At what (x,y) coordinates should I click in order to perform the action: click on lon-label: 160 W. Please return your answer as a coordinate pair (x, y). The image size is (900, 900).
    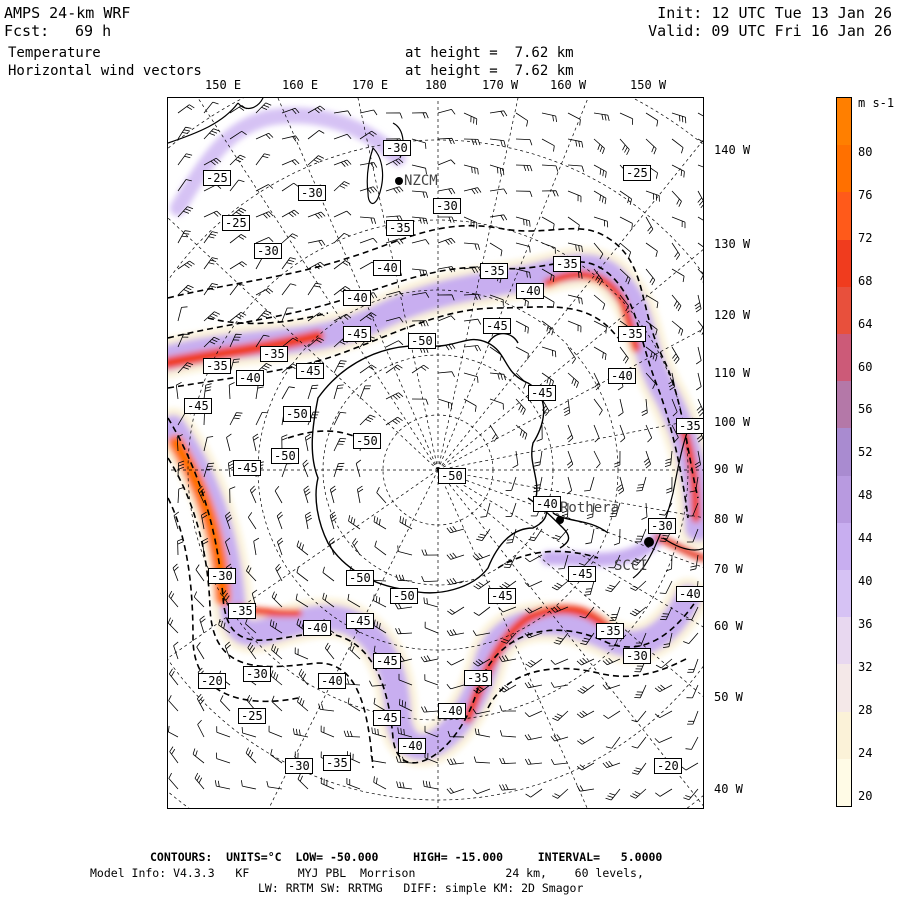
    Looking at the image, I should click on (568, 85).